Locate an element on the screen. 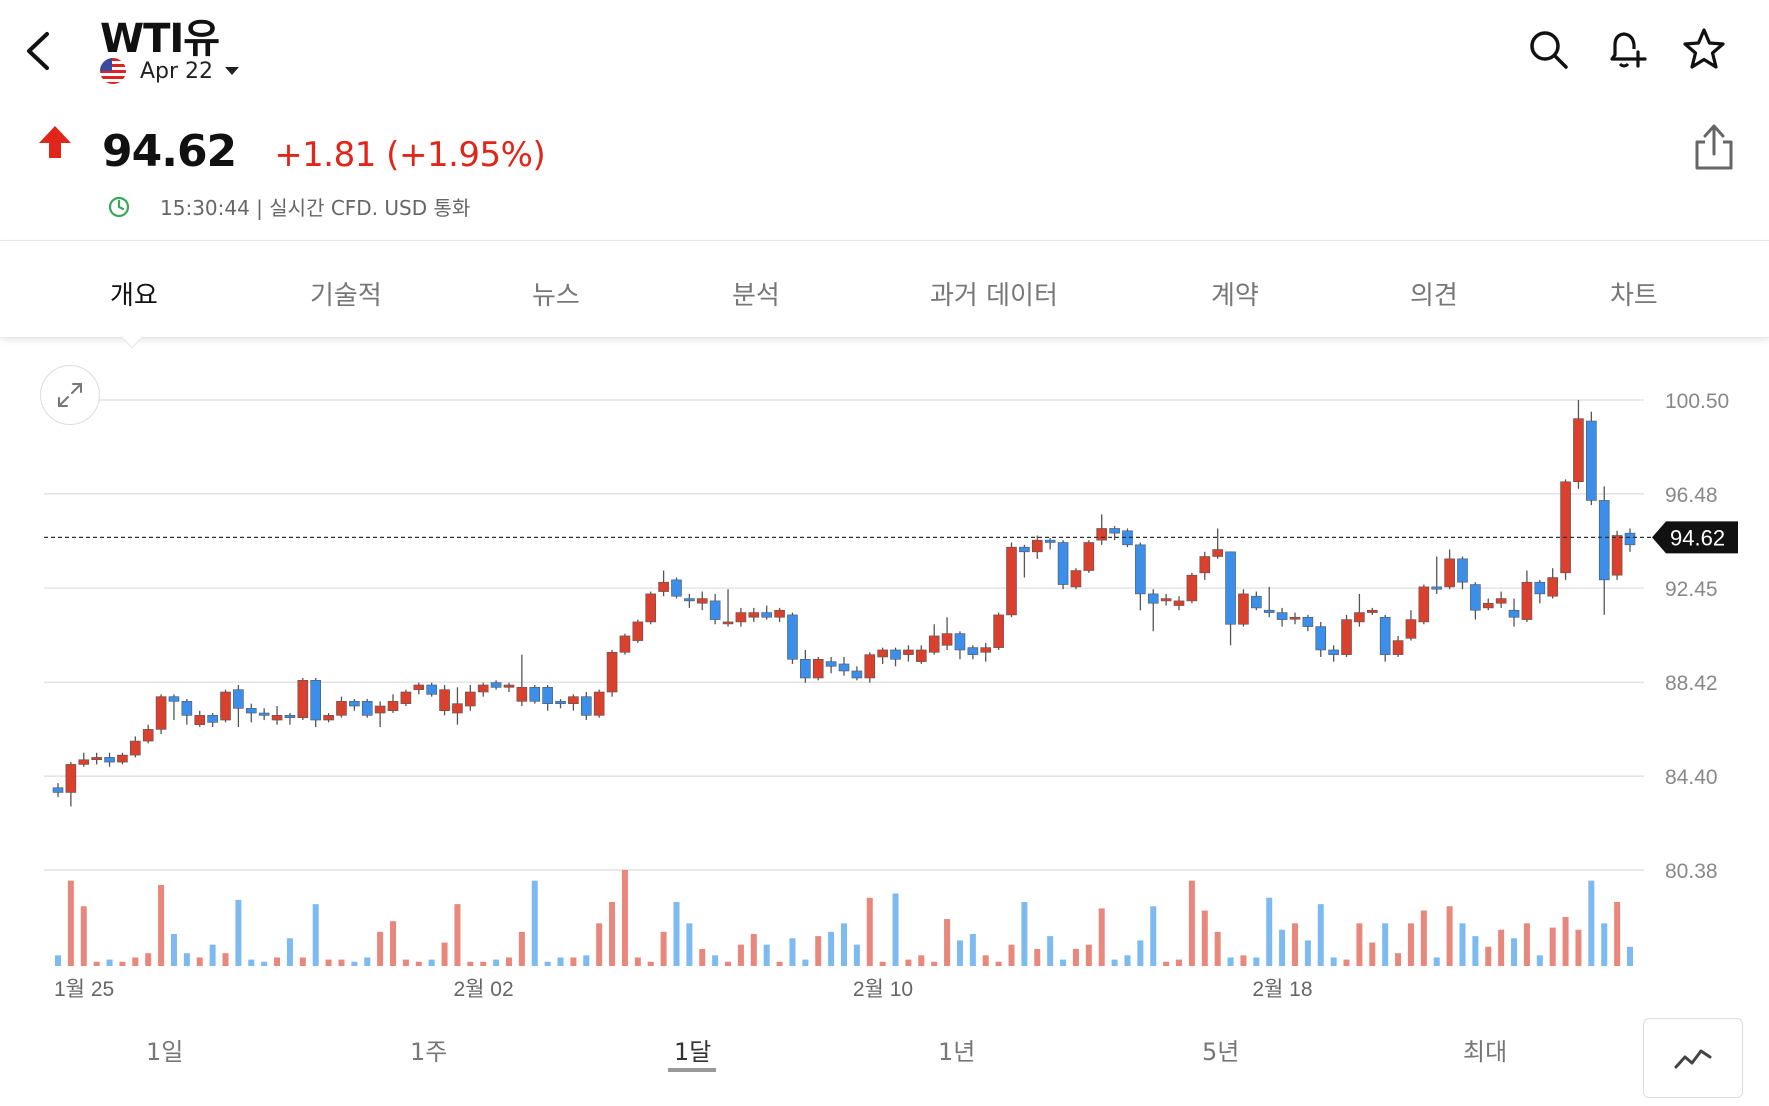  chevron-down-icon is located at coordinates (232, 71).